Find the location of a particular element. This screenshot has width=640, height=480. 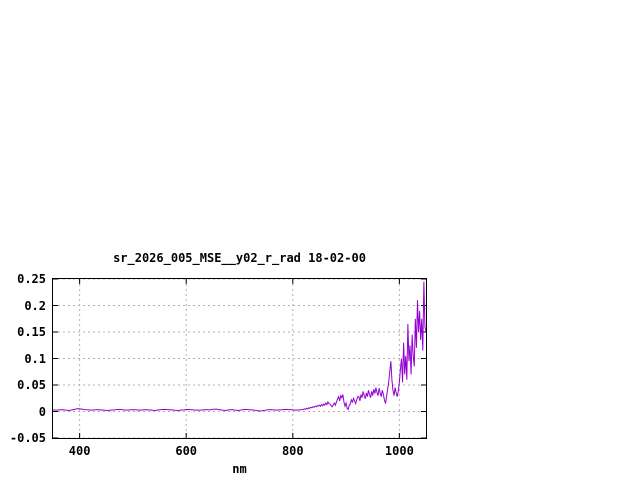

x-axis-title: nm is located at coordinates (239, 469).